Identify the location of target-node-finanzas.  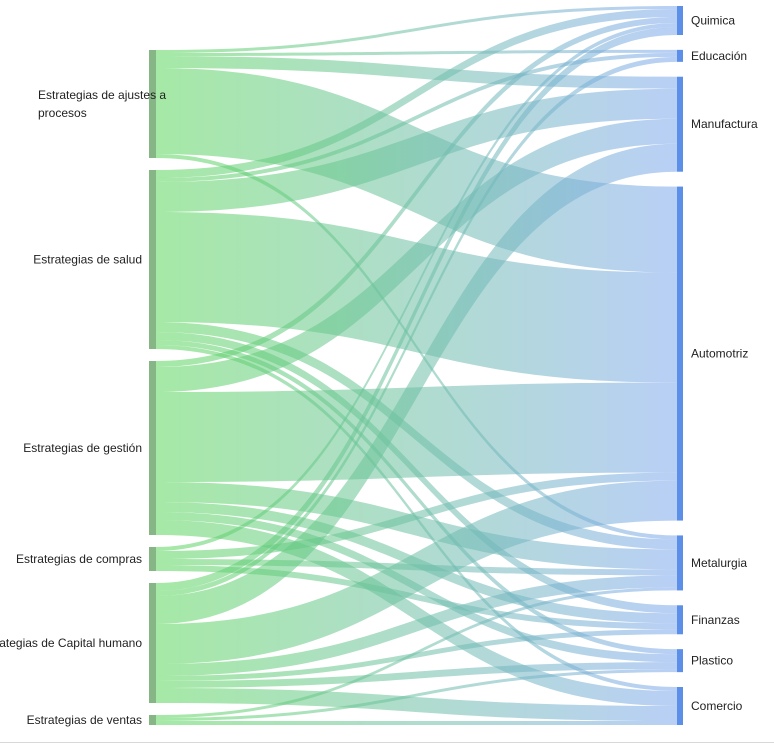
(680, 620).